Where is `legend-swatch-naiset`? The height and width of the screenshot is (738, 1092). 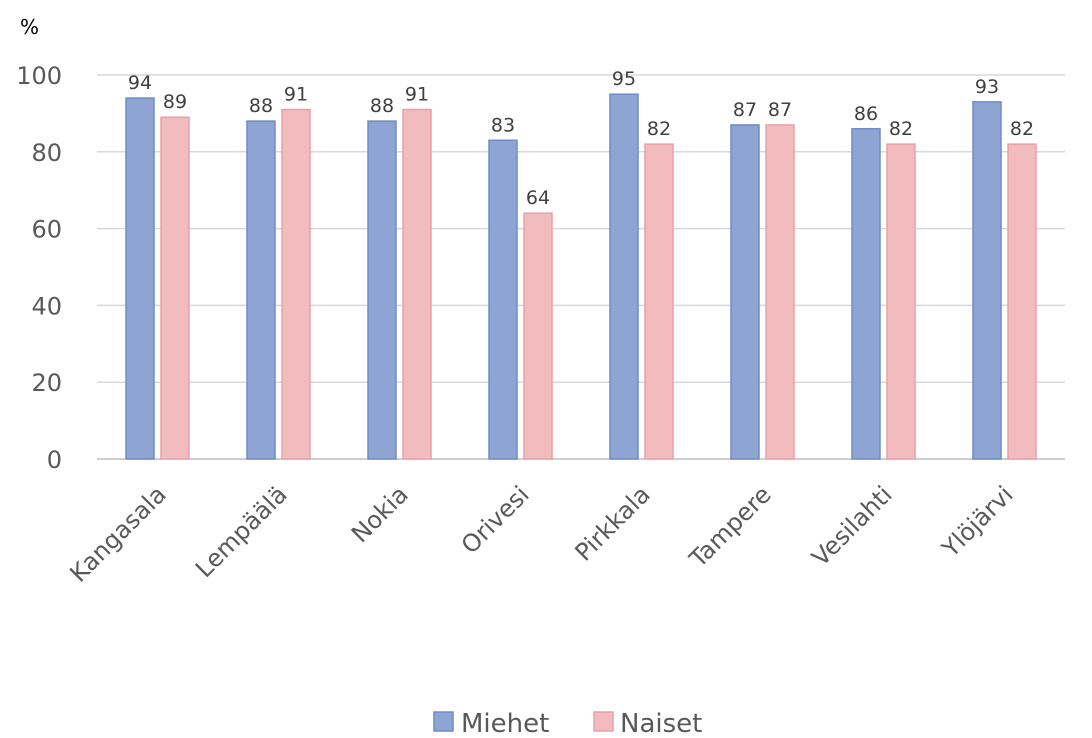
legend-swatch-naiset is located at coordinates (603, 721).